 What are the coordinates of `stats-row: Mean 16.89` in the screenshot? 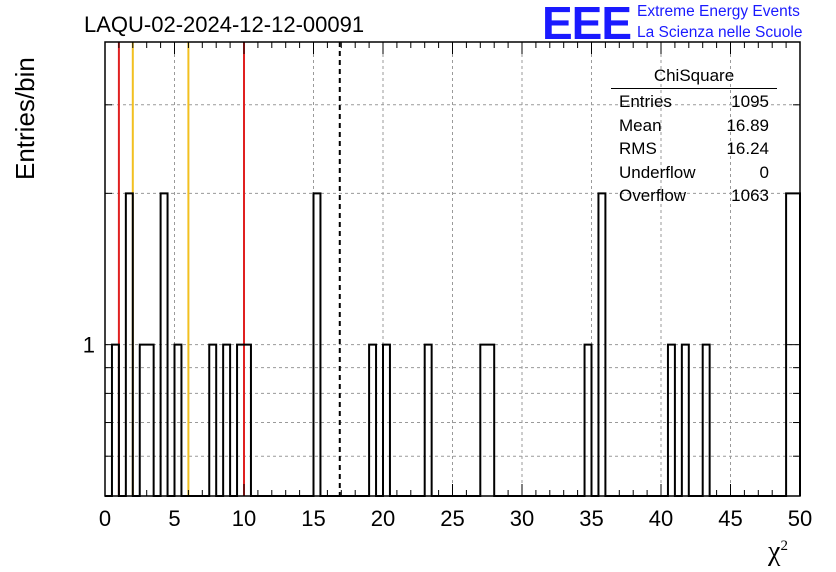 It's located at (694, 128).